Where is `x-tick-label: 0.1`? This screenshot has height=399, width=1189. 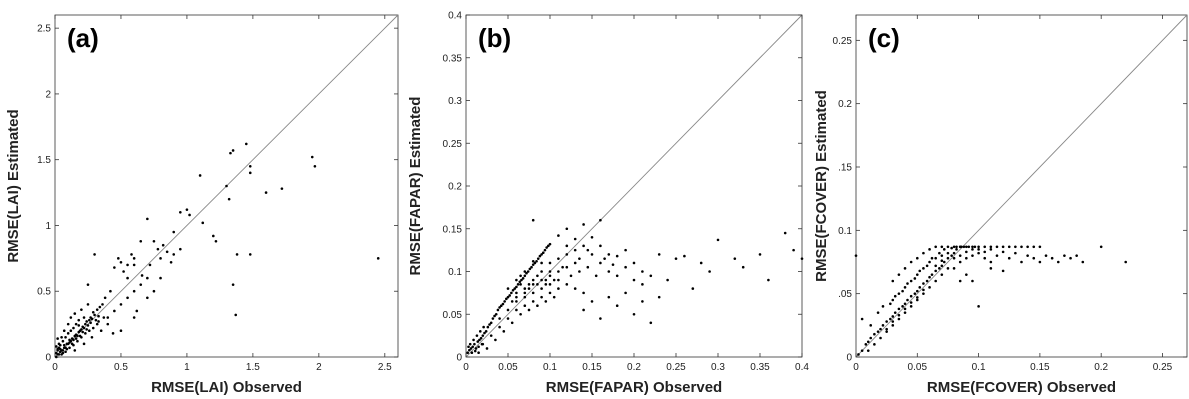 x-tick-label: 0.1 is located at coordinates (979, 367).